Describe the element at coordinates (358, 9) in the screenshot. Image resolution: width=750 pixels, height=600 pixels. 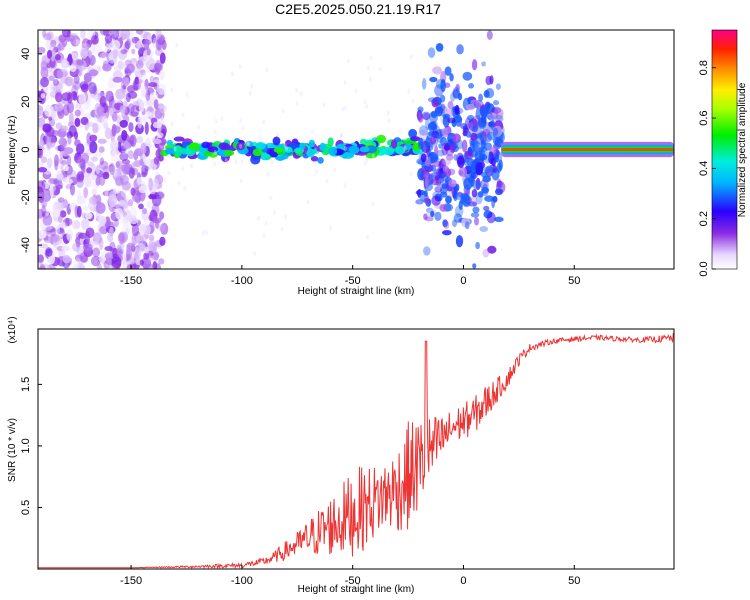
I see `chart-title: C2E5.2025.050.21.19.R17` at that location.